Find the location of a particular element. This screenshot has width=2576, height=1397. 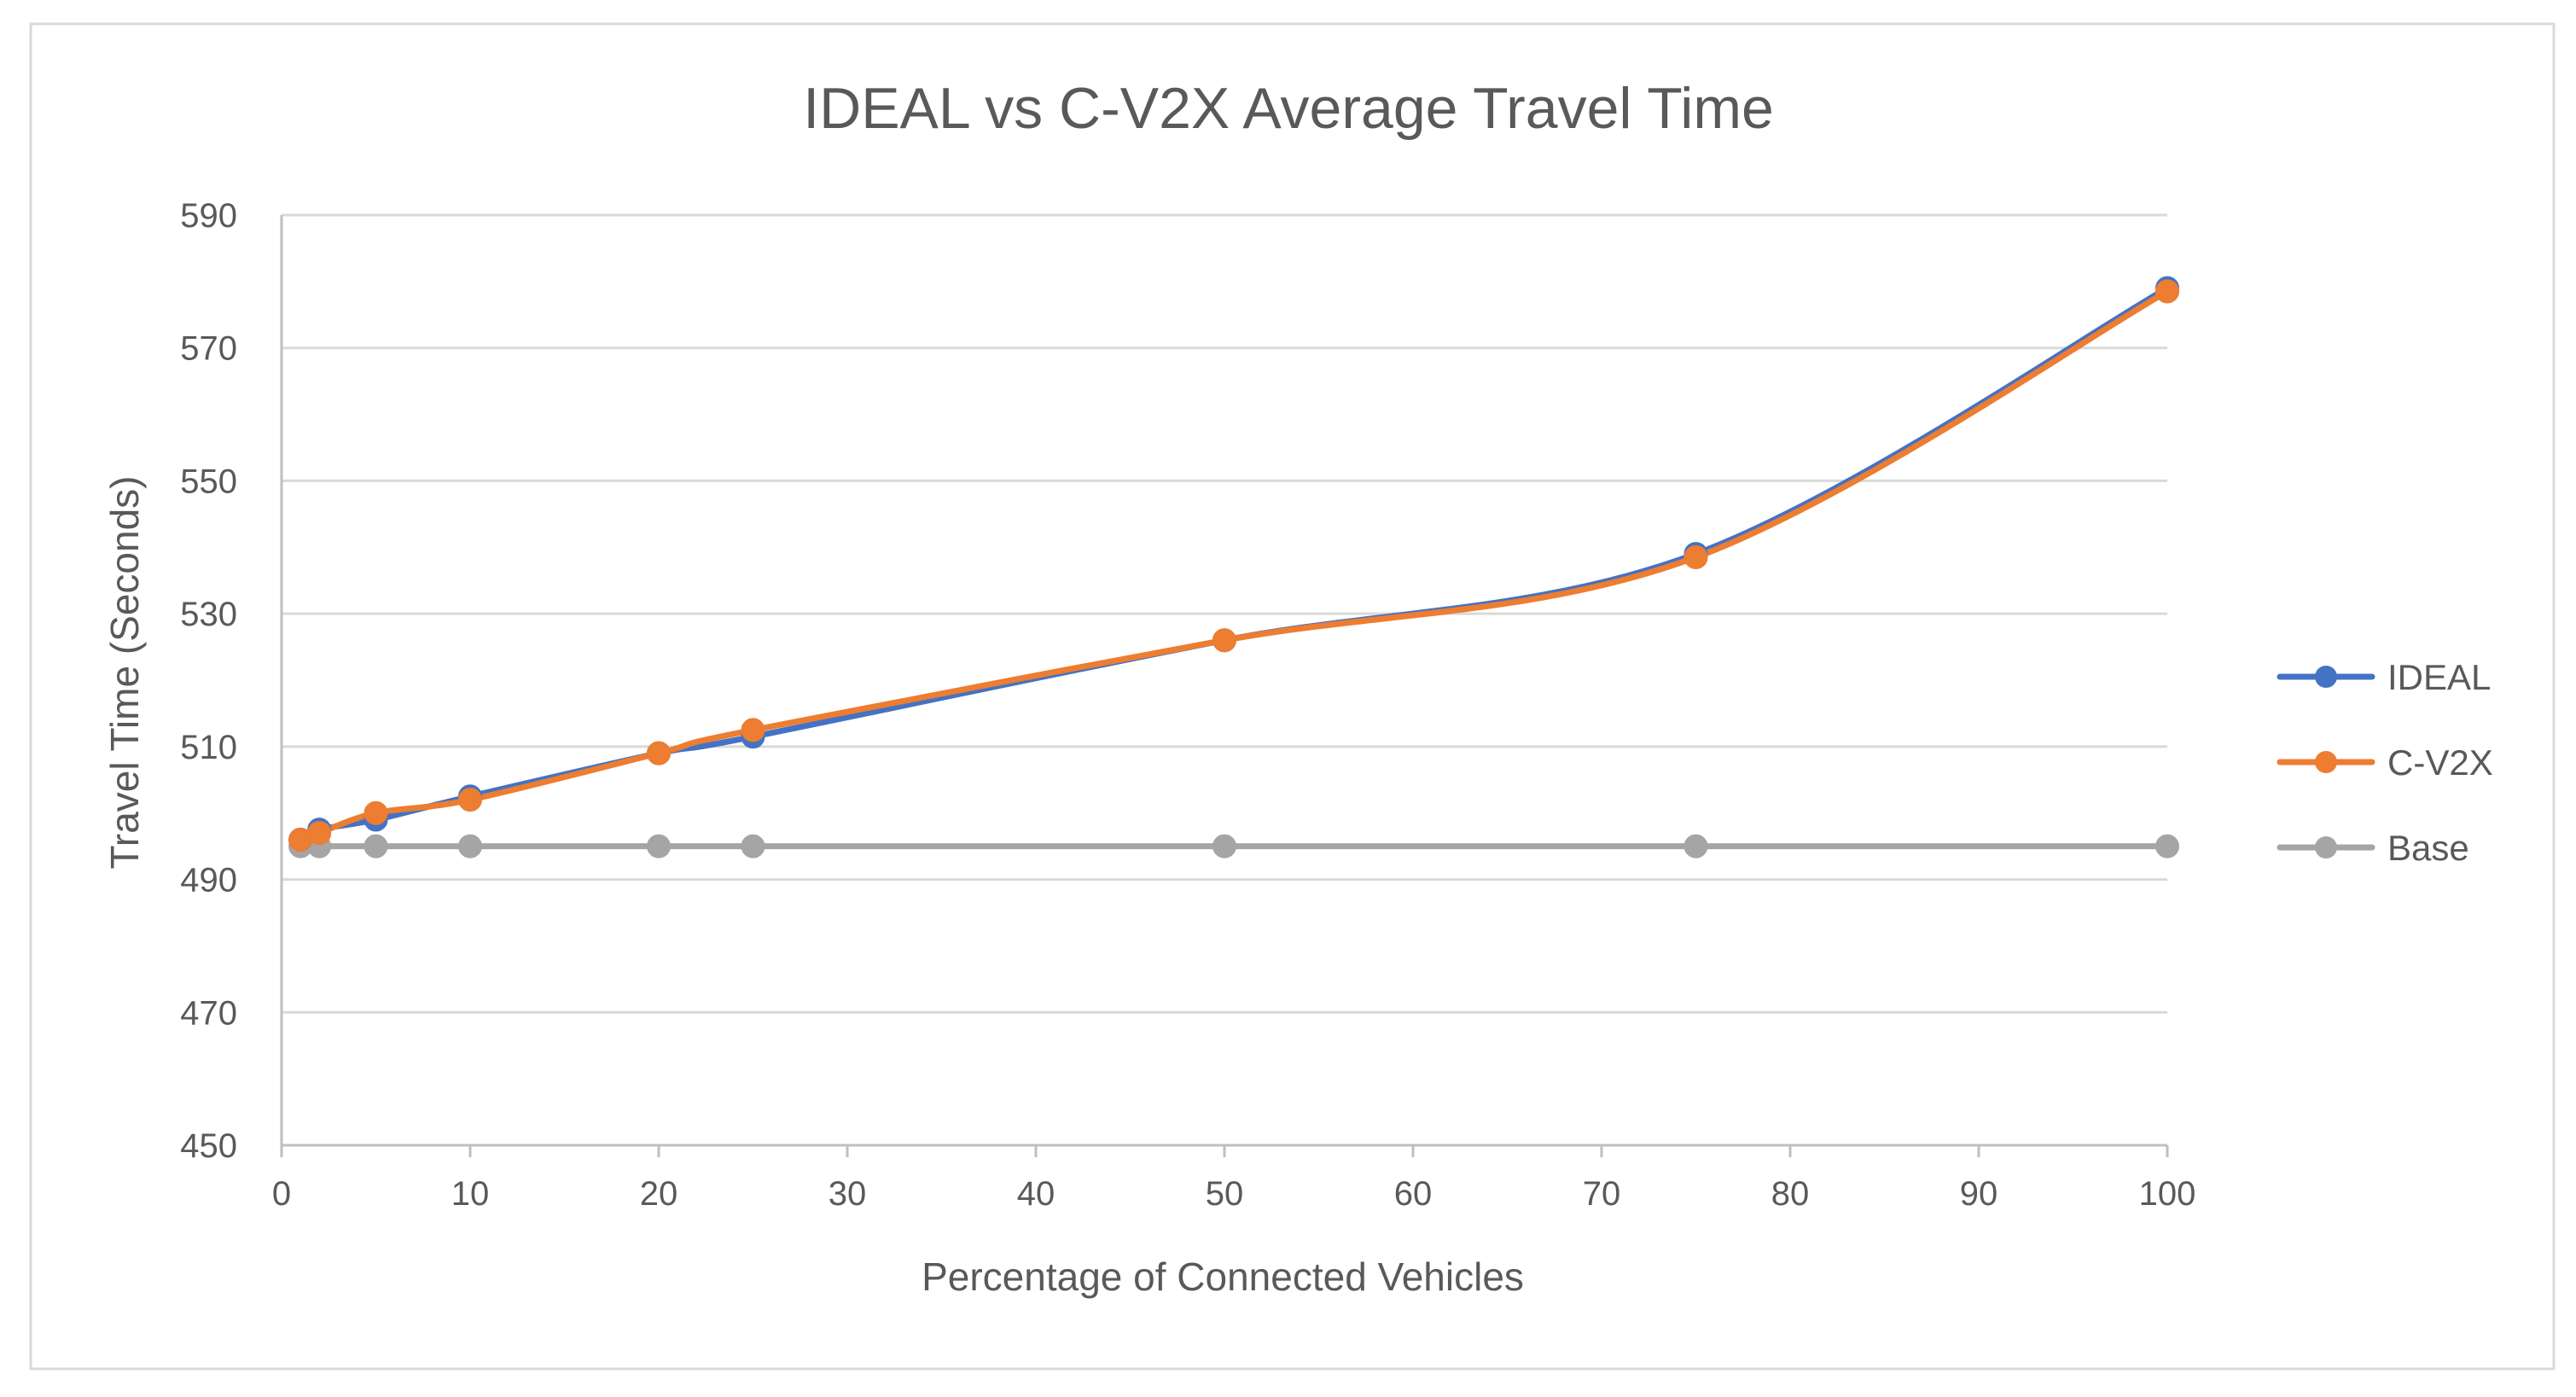

x-tick-label: 0 is located at coordinates (281, 1194).